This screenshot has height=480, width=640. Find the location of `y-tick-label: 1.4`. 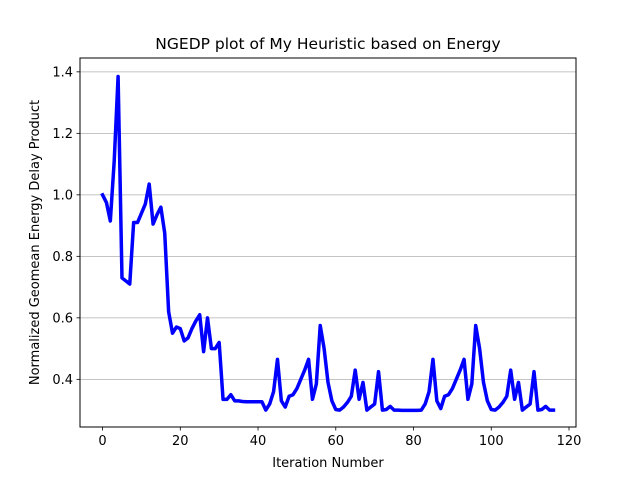

y-tick-label: 1.4 is located at coordinates (62, 72).